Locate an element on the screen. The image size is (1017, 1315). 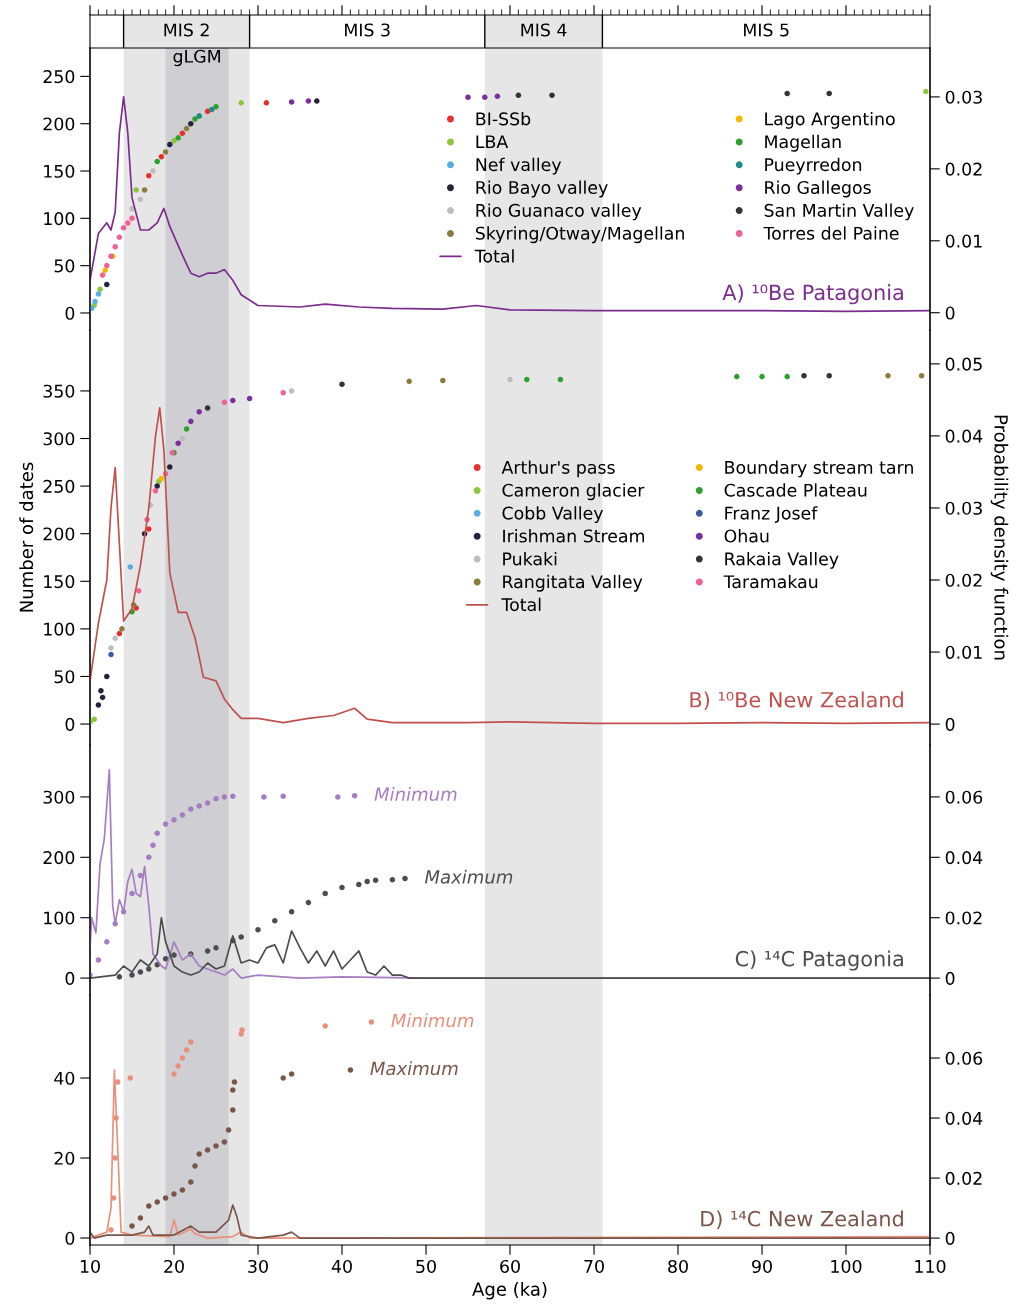
y-tick-label: 20 is located at coordinates (64, 1158).